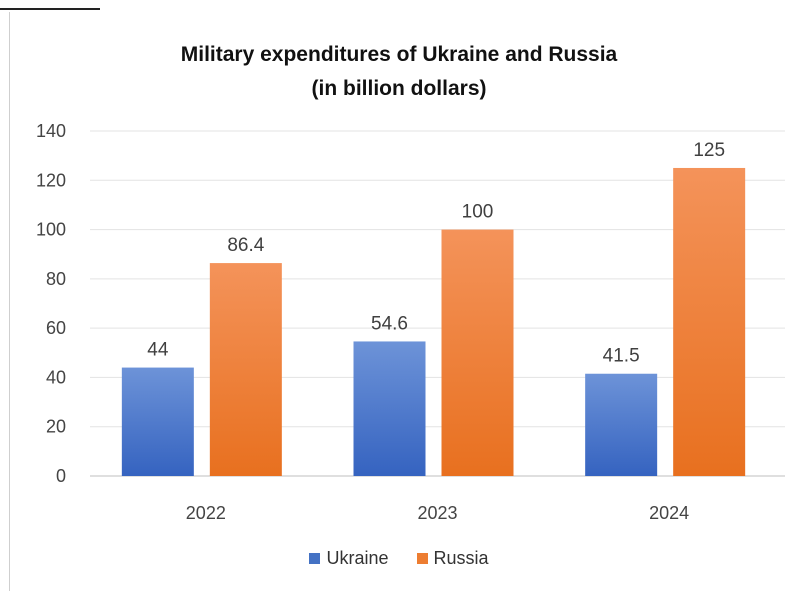  Describe the element at coordinates (56, 427) in the screenshot. I see `y-tick-label: 20` at that location.